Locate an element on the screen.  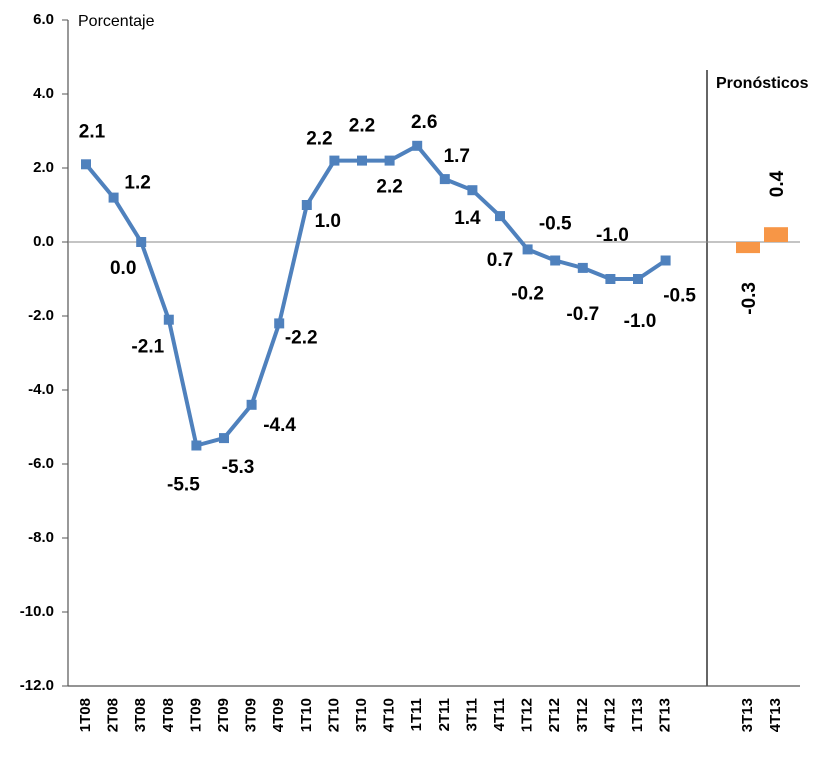
value-label: -2.2 is located at coordinates (301, 337).